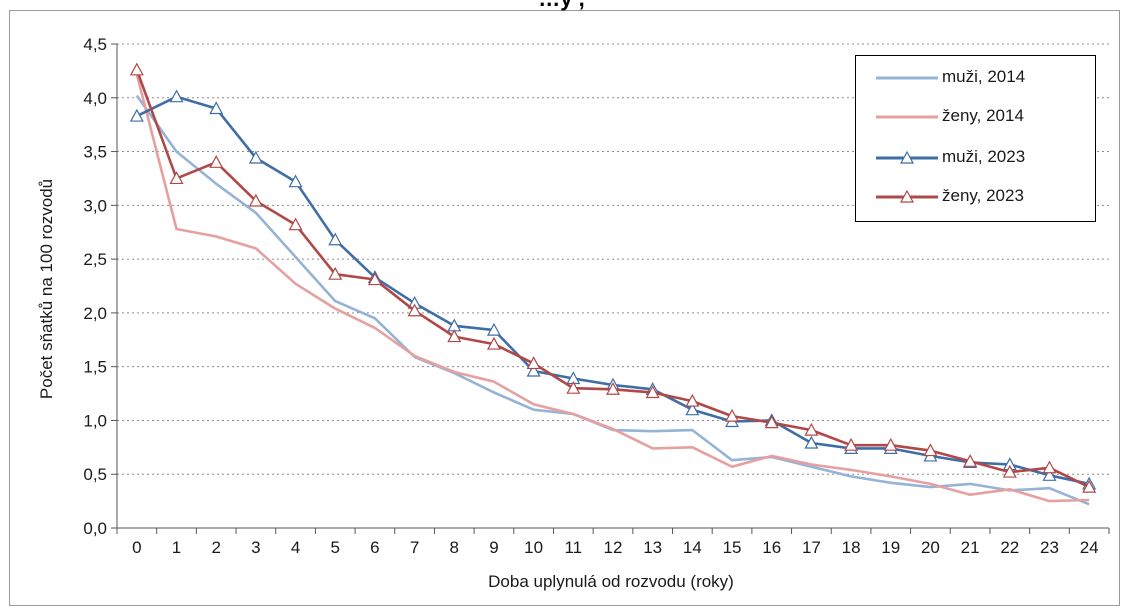 Image resolution: width=1123 pixels, height=609 pixels. I want to click on x-tick-label: 3, so click(255, 547).